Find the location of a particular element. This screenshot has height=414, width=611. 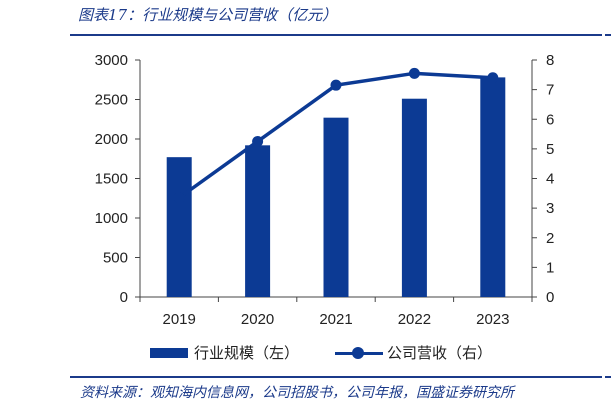

x-tick-label: 2020 is located at coordinates (257, 319).